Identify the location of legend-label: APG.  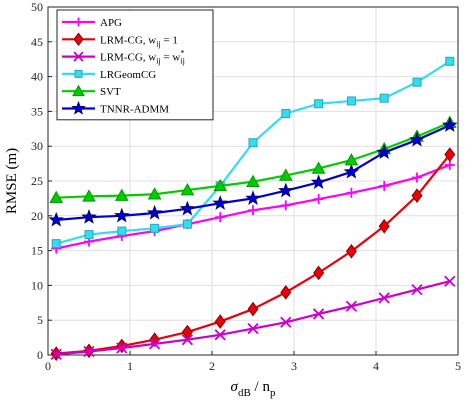
(111, 23).